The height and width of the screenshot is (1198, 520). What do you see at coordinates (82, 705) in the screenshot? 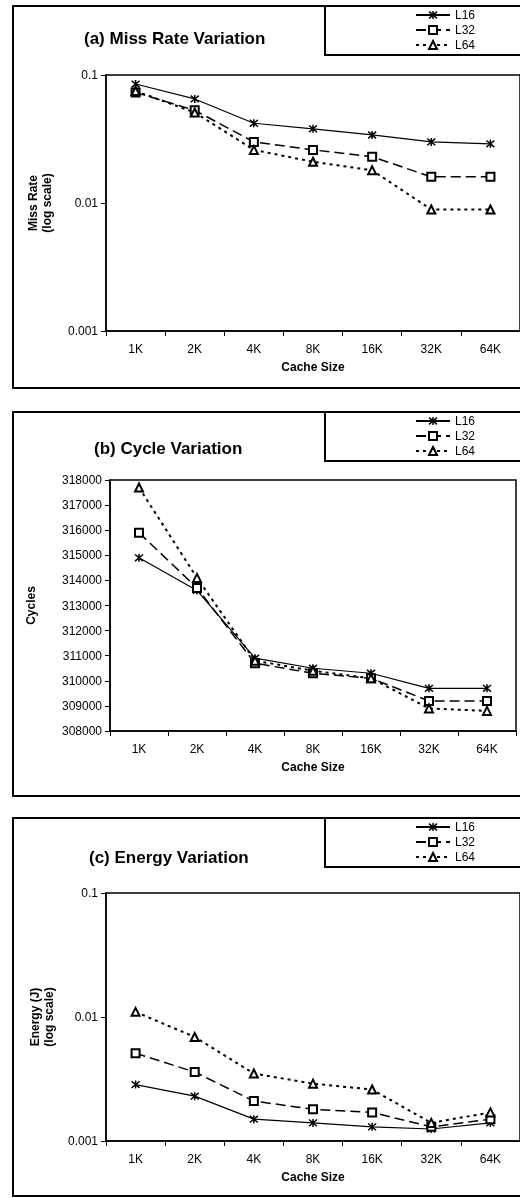
I see `y-tick-label: 309000` at bounding box center [82, 705].